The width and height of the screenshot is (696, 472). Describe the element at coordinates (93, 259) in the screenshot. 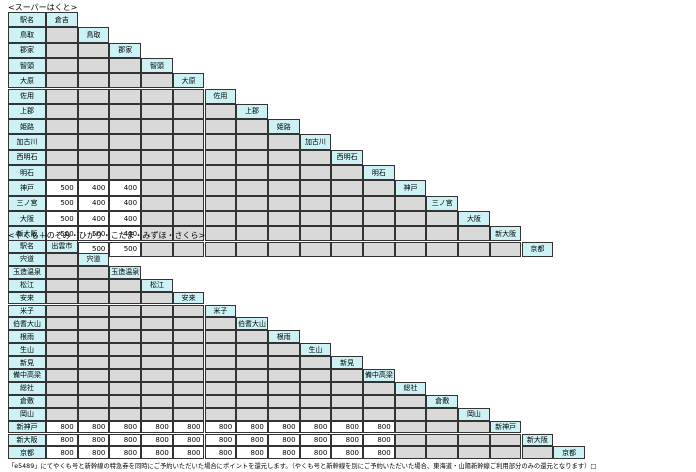

I see `diagonal-label: 宍道` at that location.